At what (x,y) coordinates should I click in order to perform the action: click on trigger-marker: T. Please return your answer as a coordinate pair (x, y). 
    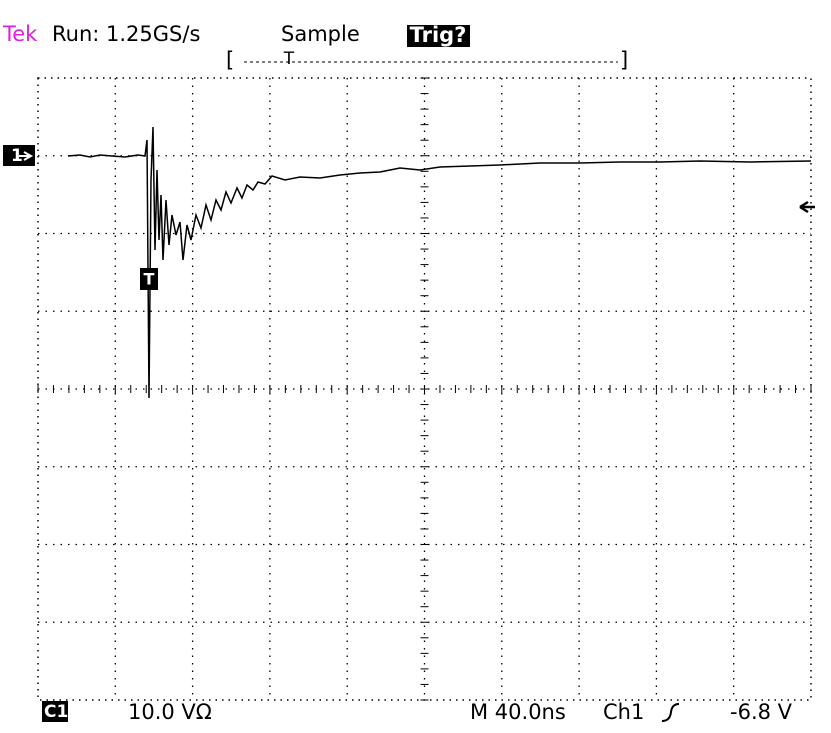
    Looking at the image, I should click on (149, 279).